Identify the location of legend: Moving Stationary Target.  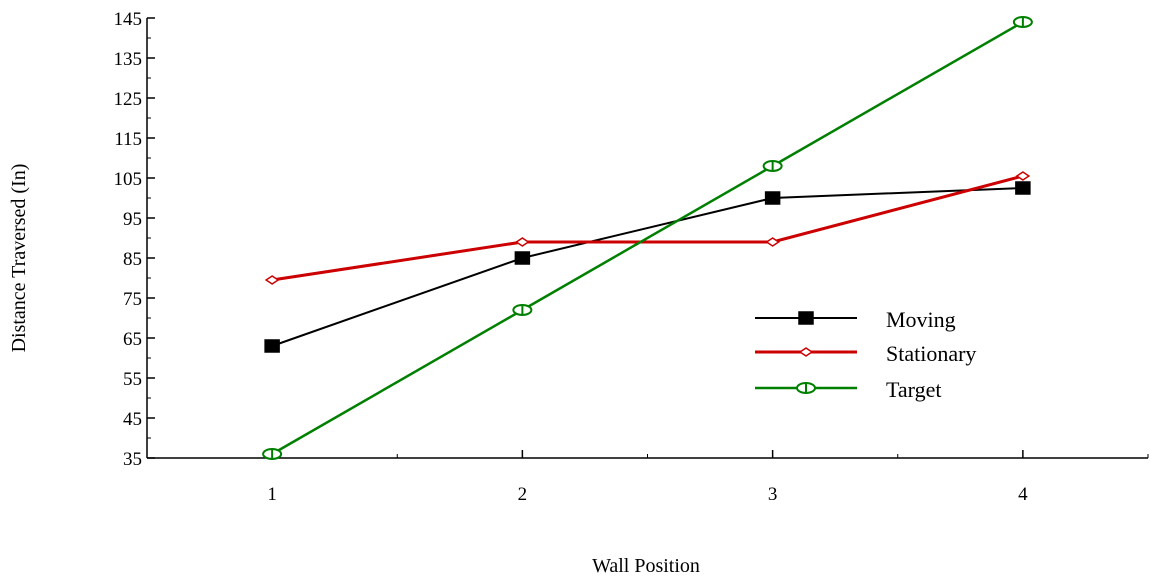
(865, 354).